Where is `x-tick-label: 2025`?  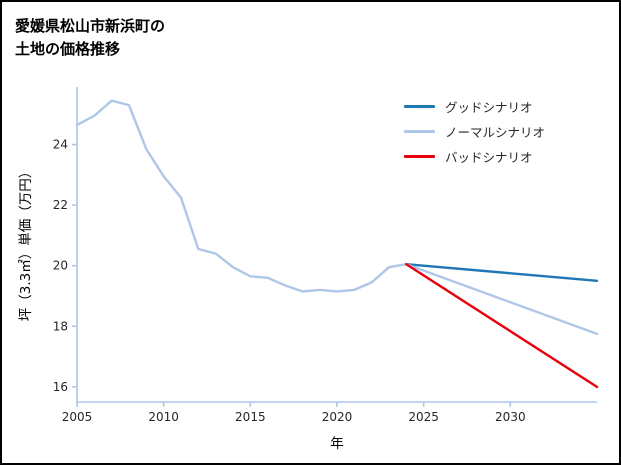
x-tick-label: 2025 is located at coordinates (423, 417).